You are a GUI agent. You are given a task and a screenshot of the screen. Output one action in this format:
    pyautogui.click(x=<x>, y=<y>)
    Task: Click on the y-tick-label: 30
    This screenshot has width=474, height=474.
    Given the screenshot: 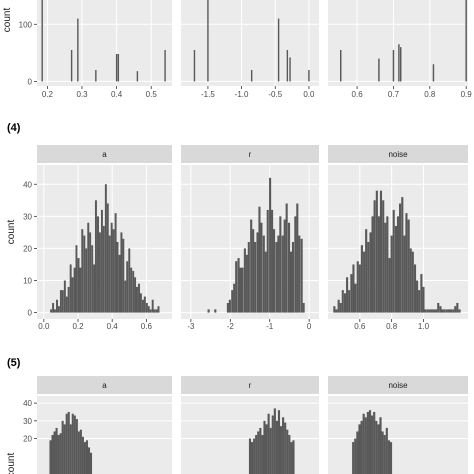 What is the action you would take?
    pyautogui.click(x=27, y=216)
    